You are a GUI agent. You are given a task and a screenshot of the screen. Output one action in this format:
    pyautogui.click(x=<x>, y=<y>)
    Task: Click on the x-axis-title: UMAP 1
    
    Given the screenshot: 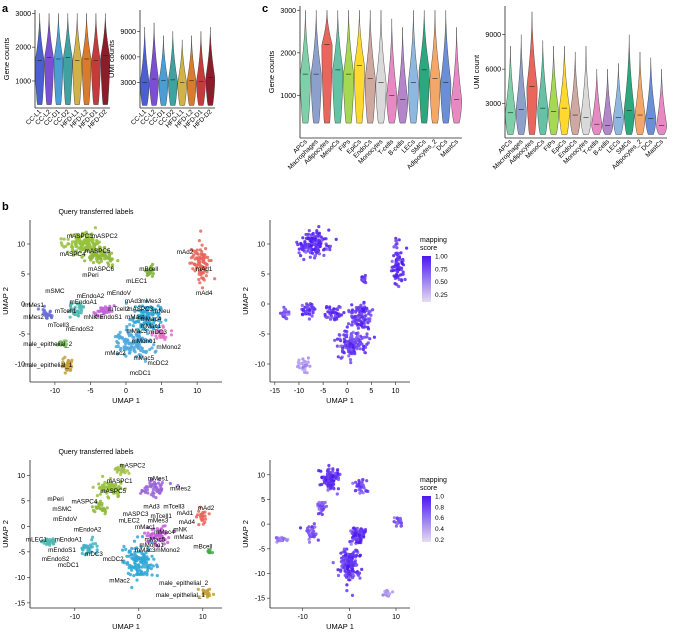 What is the action you would take?
    pyautogui.click(x=126, y=400)
    